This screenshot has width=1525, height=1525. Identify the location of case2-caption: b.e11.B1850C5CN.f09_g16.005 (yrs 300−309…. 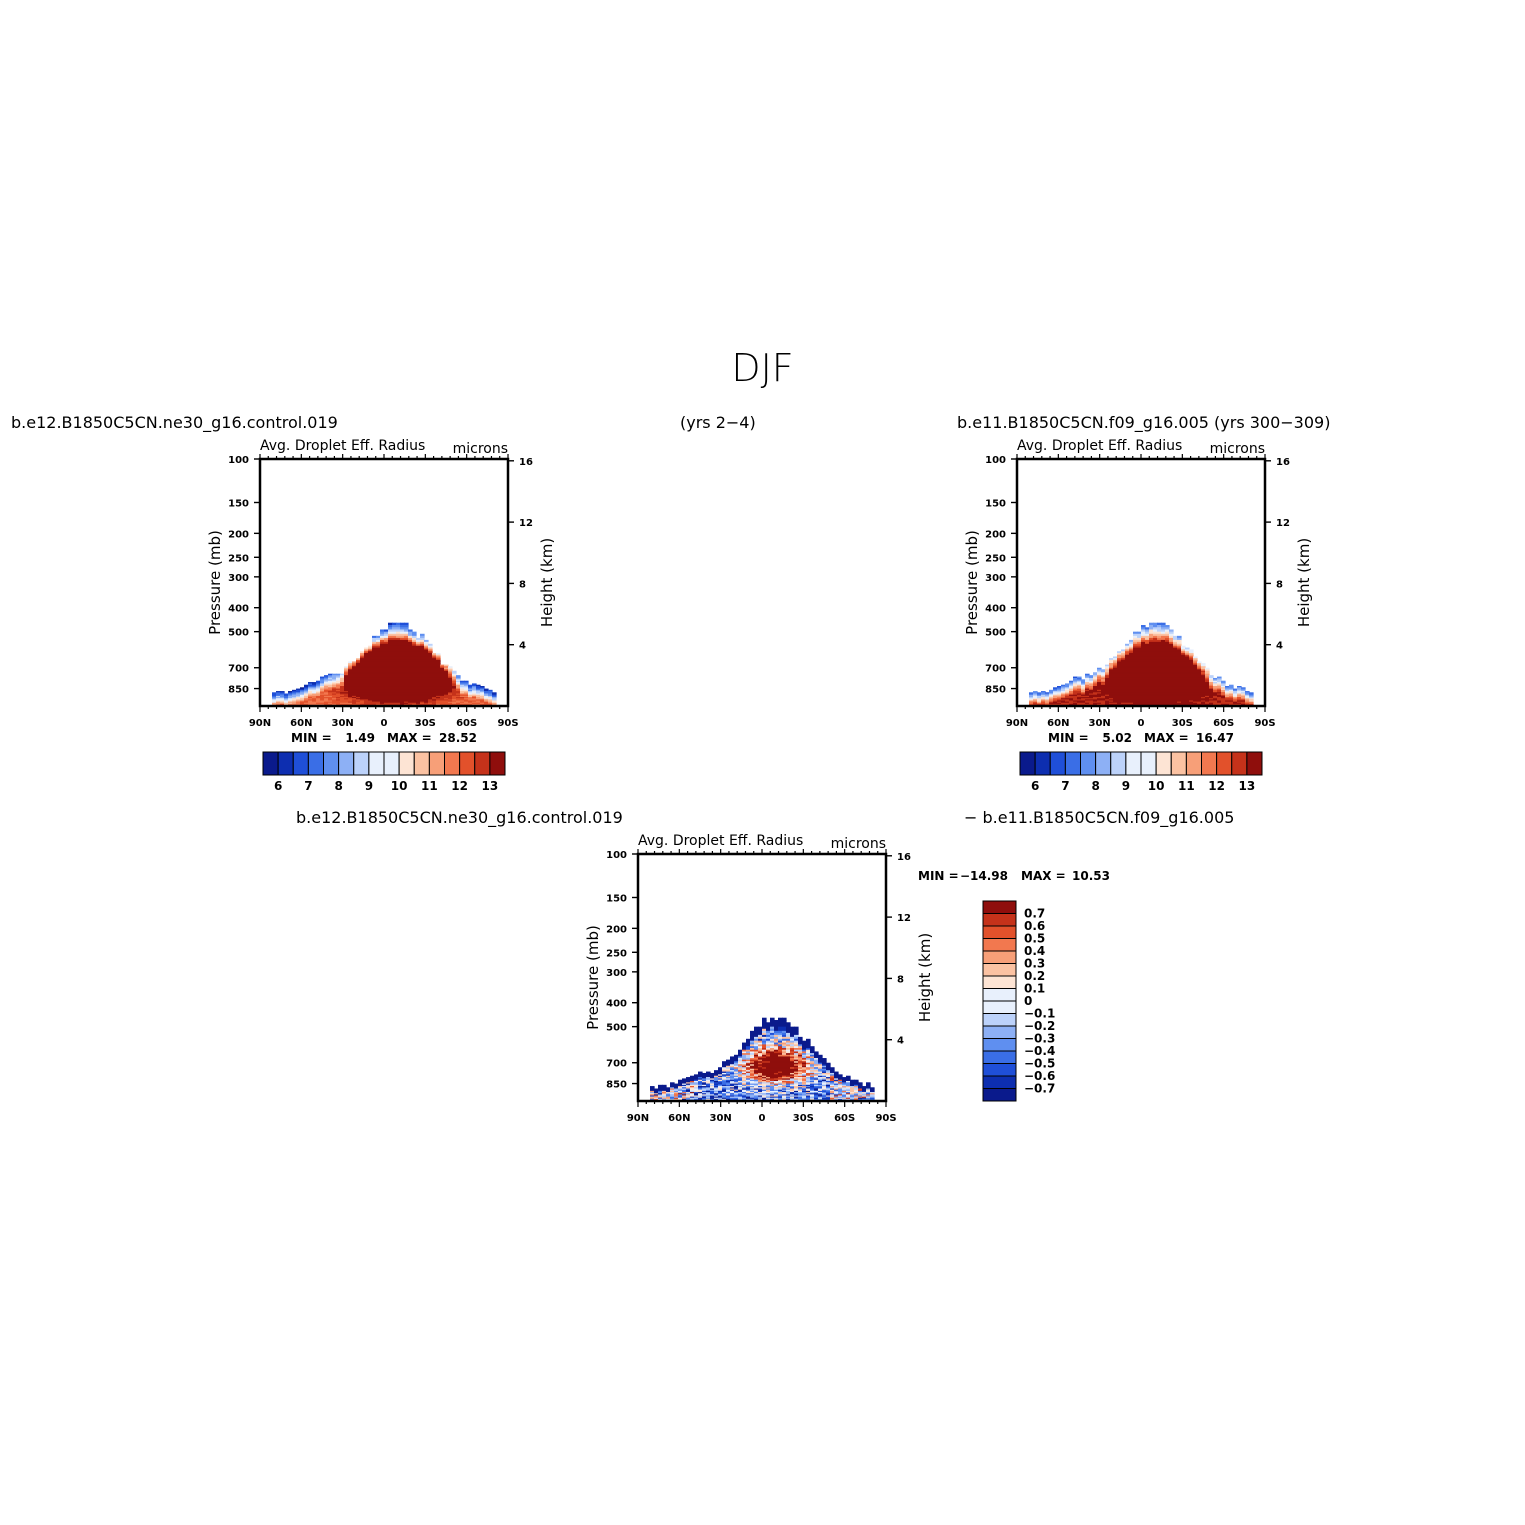
(1144, 422).